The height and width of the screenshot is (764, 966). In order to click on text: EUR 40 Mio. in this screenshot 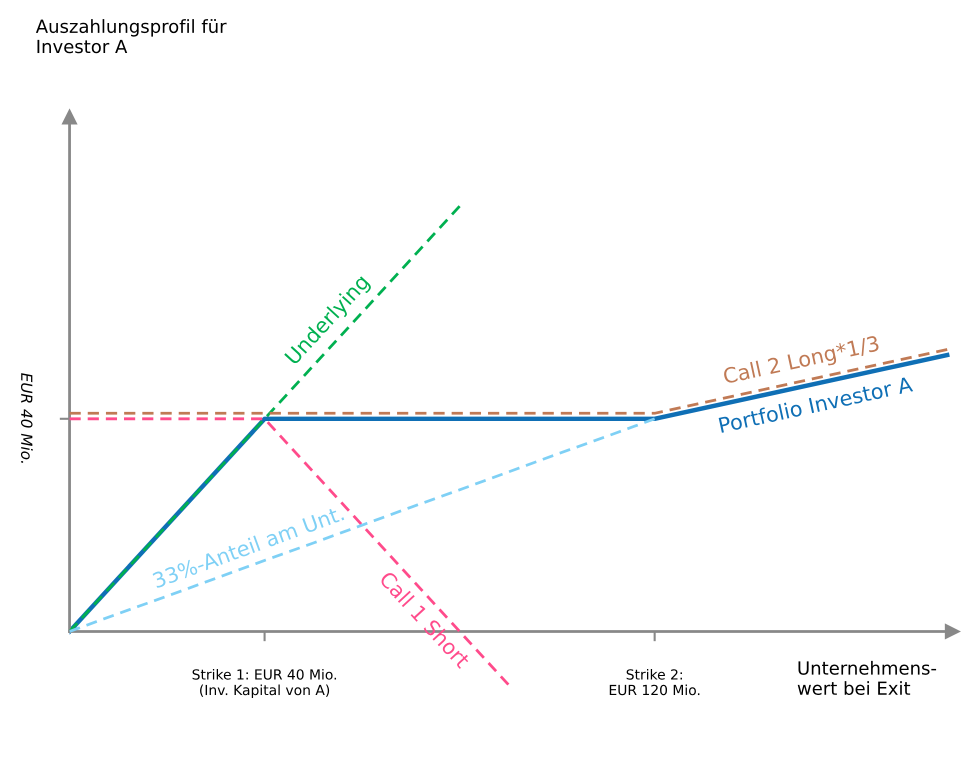, I will do `click(26, 418)`.